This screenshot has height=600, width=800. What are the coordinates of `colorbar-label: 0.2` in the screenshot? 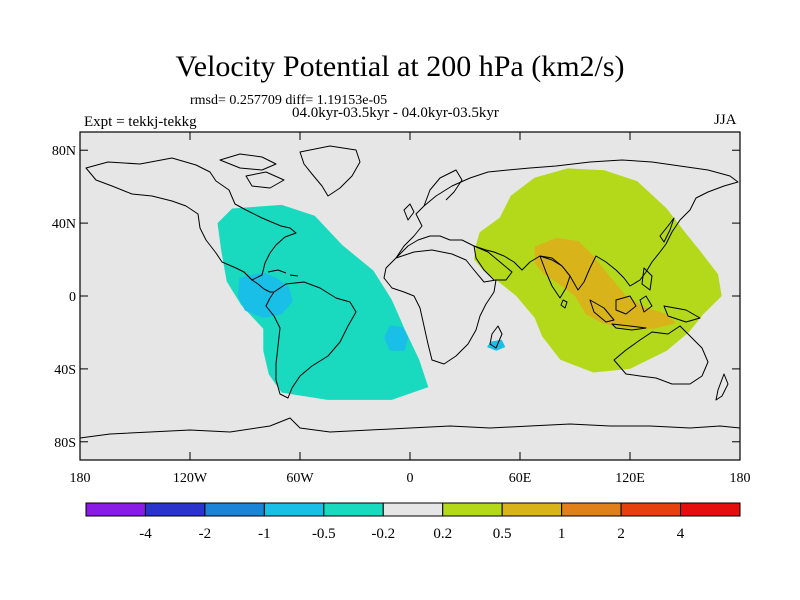 It's located at (442, 534).